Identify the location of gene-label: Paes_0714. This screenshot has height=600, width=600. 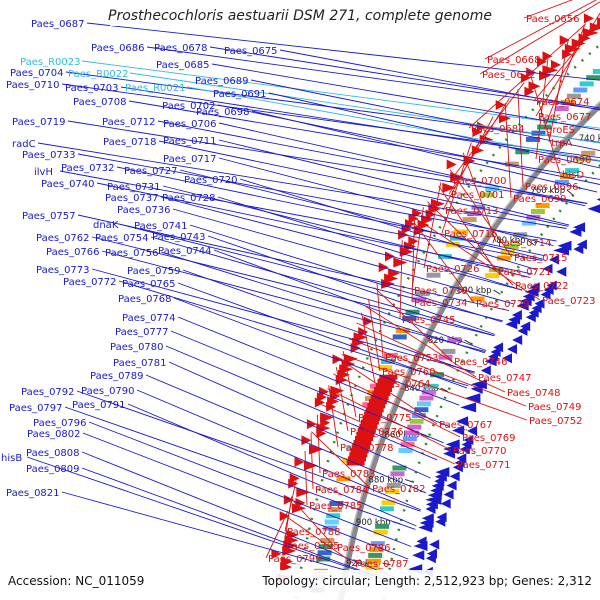
(525, 243).